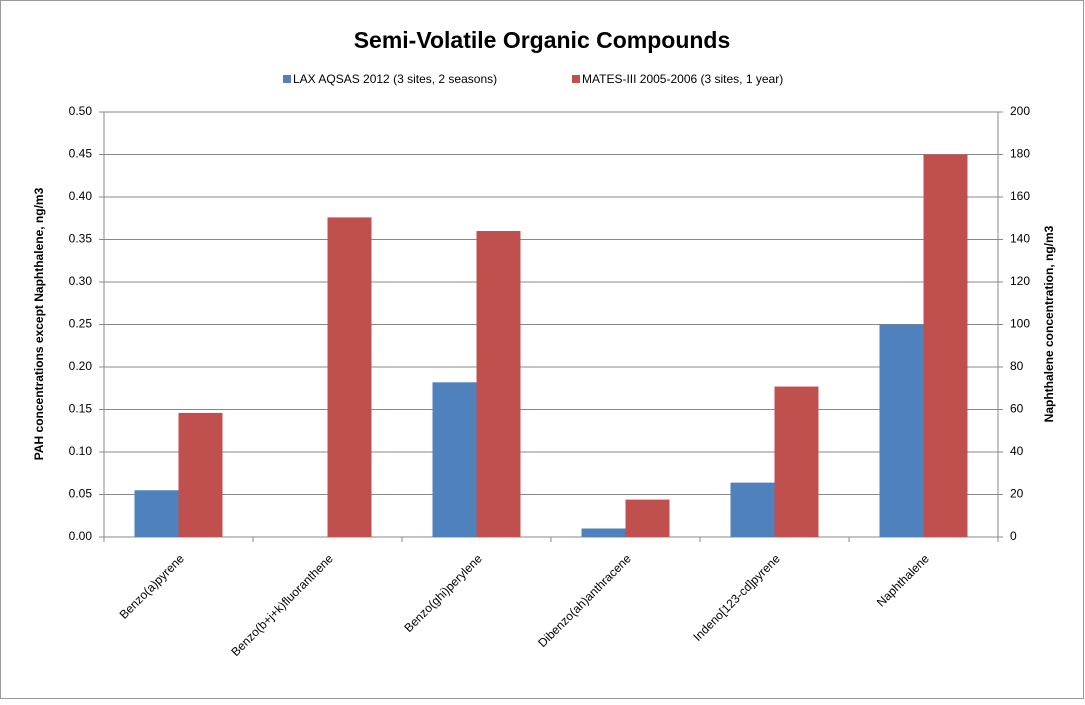 The width and height of the screenshot is (1085, 705). What do you see at coordinates (1017, 451) in the screenshot?
I see `y2-tick-label: 40` at bounding box center [1017, 451].